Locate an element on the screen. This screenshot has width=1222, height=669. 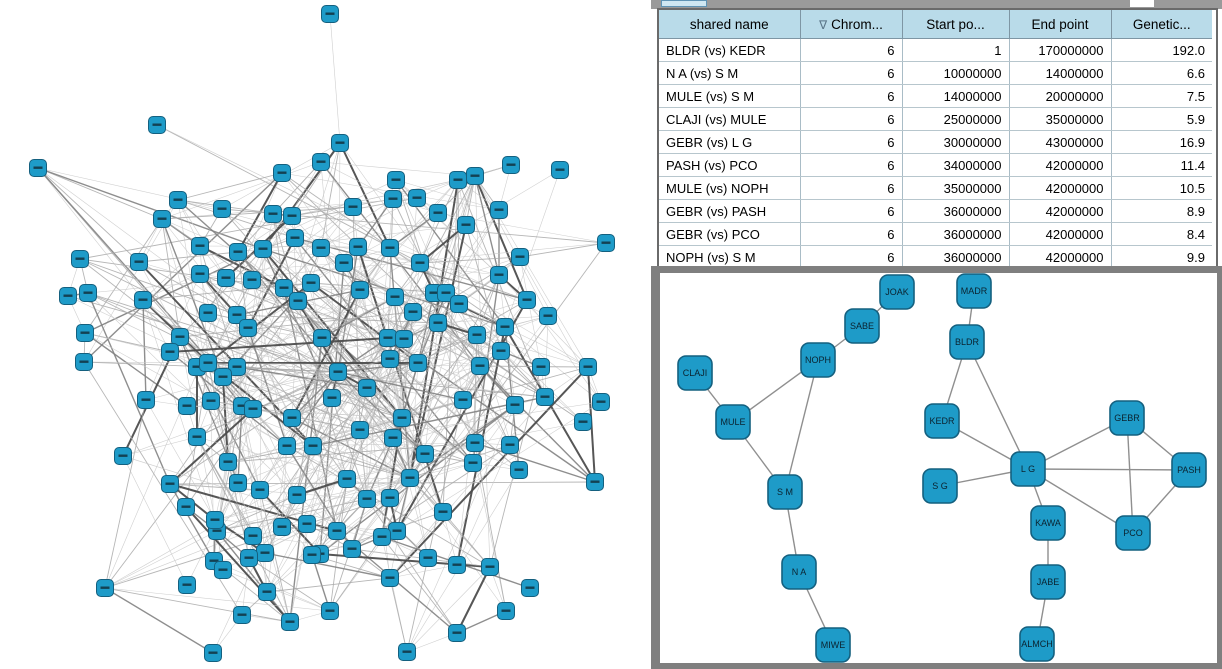
network-node: NOPH is located at coordinates (818, 360).